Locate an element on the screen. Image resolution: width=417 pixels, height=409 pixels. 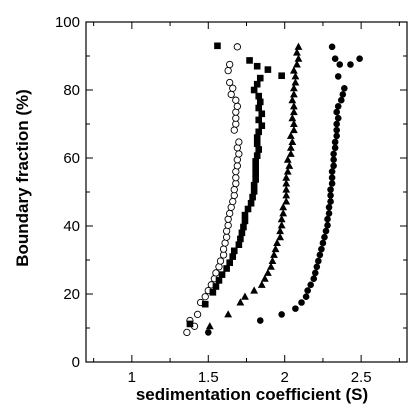
y-tick-label: 80 is located at coordinates (71, 90).